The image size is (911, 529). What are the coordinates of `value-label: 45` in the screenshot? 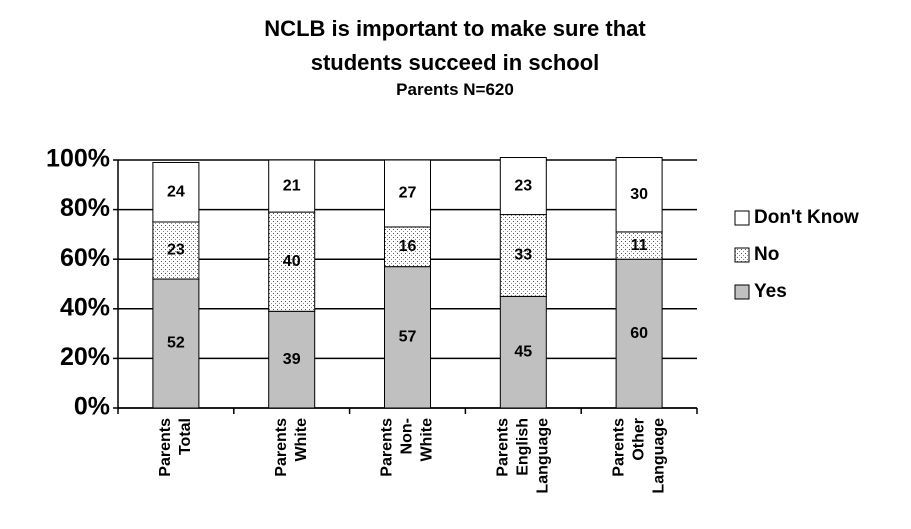 It's located at (523, 351).